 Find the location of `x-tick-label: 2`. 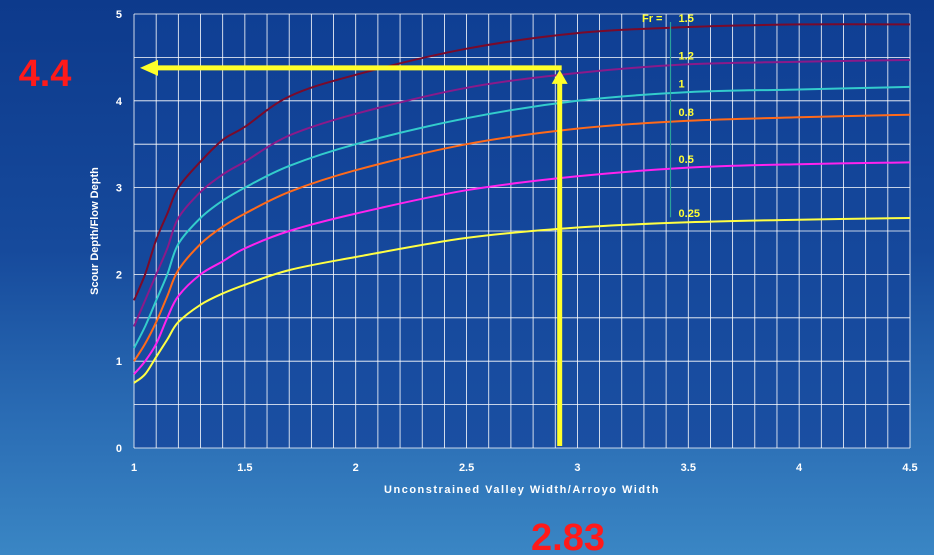

x-tick-label: 2 is located at coordinates (356, 468).